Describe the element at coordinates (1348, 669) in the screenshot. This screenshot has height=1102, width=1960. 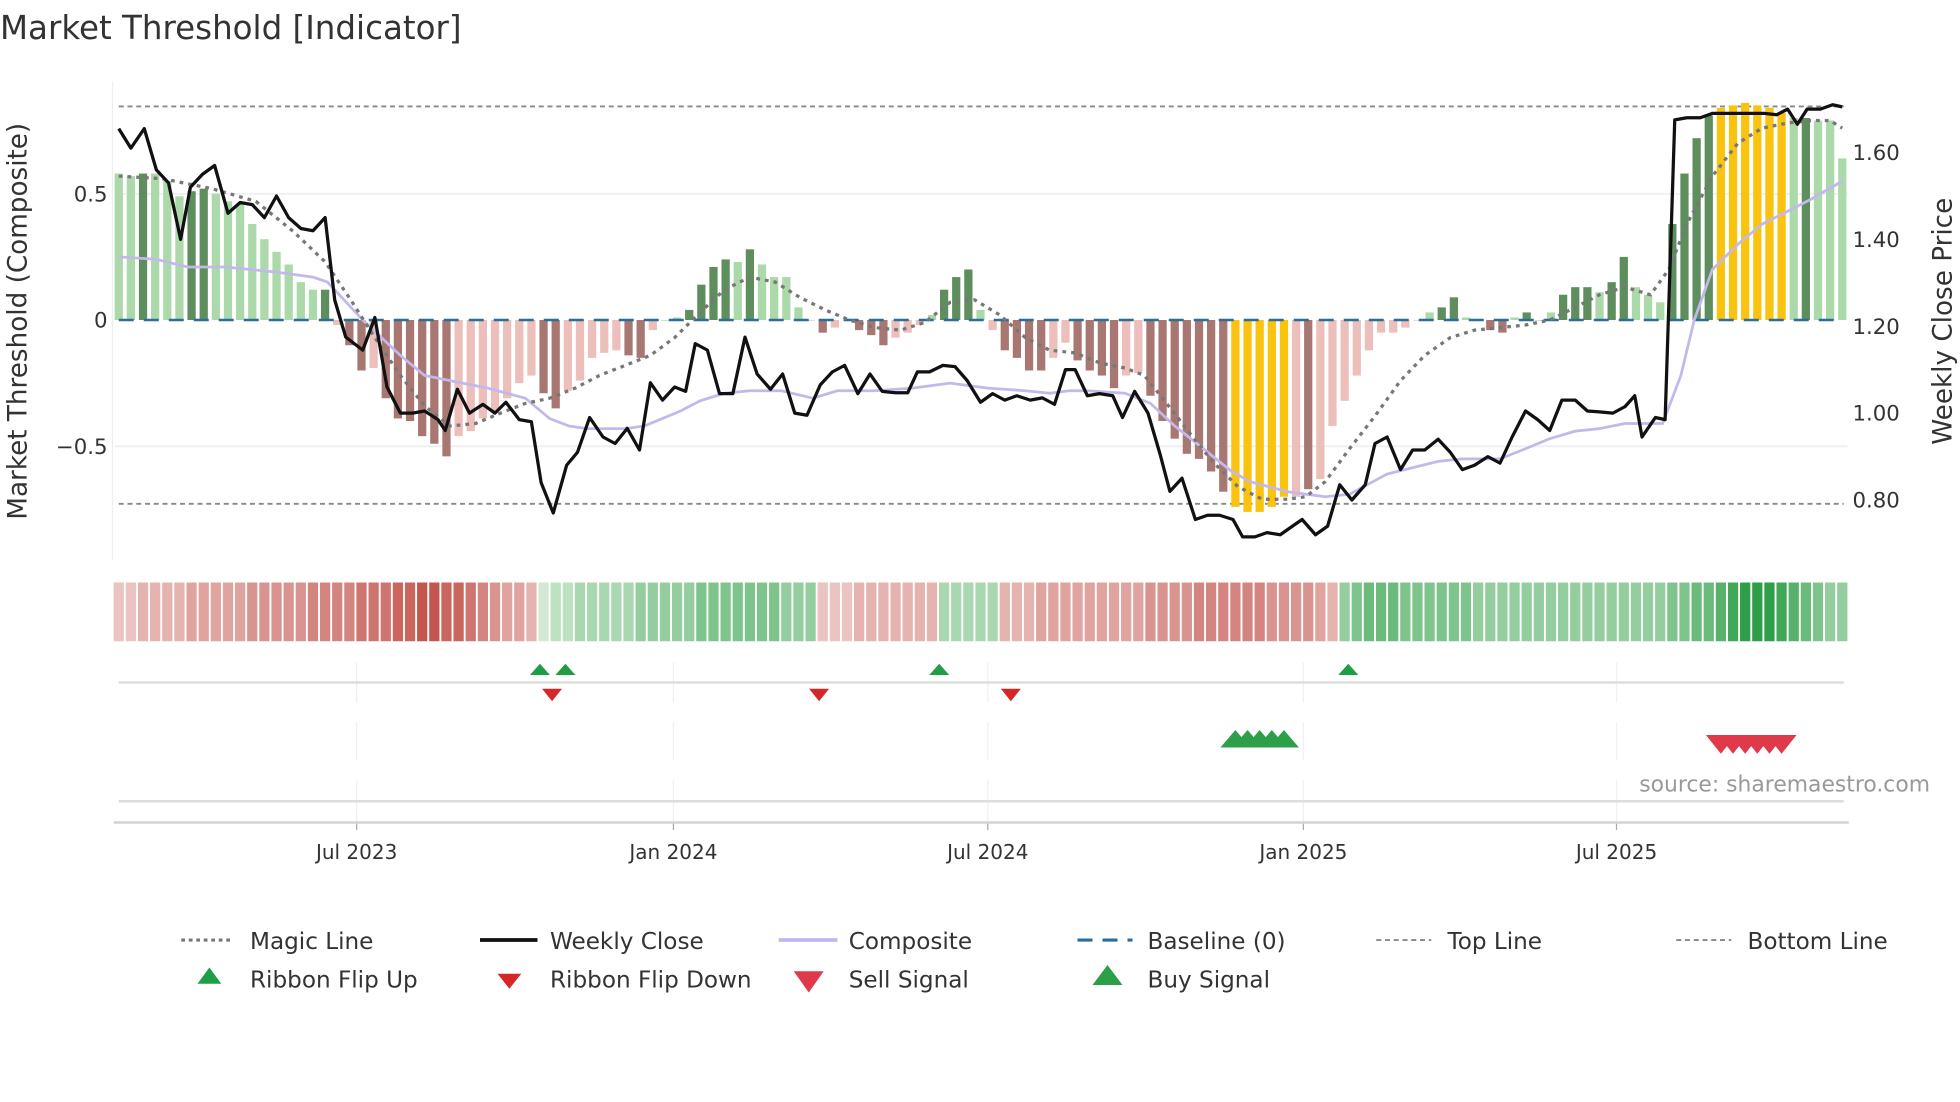
I see `ribbon-flip-up-marker` at that location.